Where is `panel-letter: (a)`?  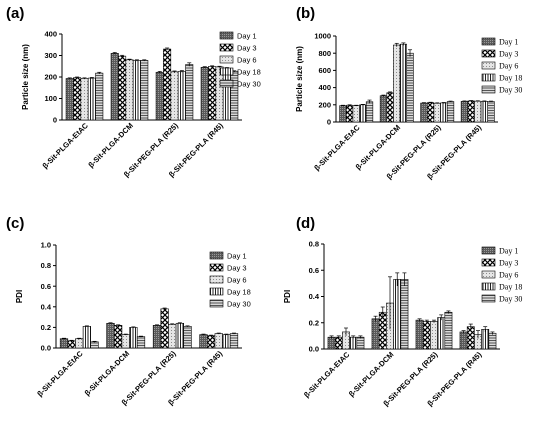
panel-letter: (a) is located at coordinates (15, 13).